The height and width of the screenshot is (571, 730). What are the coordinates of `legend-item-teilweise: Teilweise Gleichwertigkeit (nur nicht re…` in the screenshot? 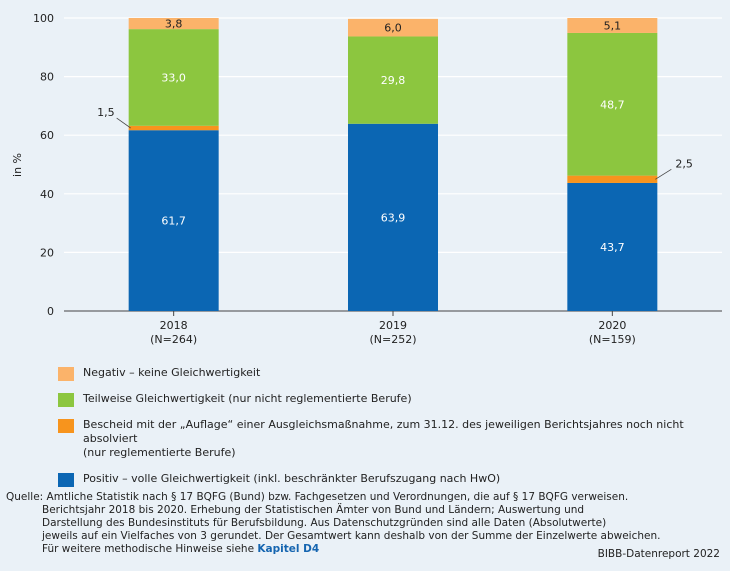 It's located at (388, 399).